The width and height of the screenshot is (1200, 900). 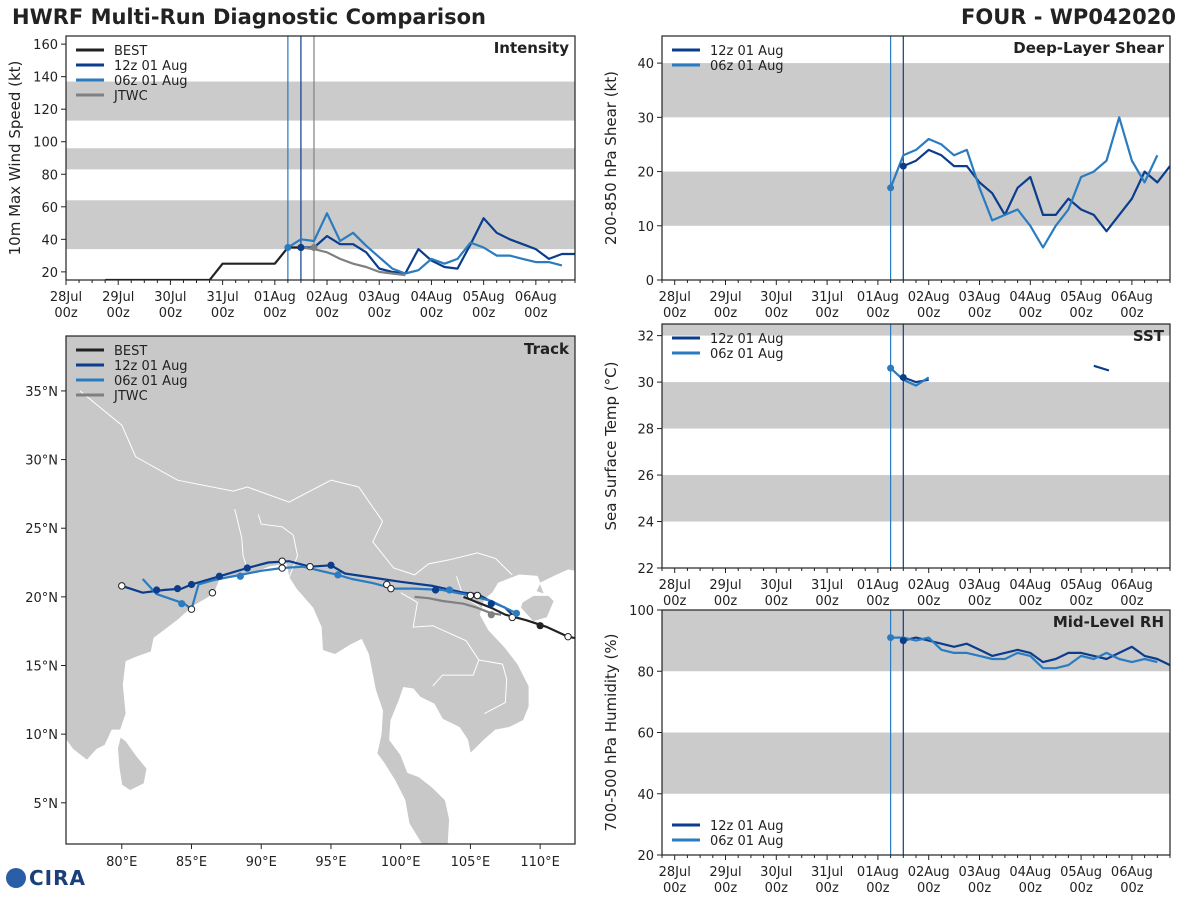 What do you see at coordinates (484, 297) in the screenshot?
I see `intensity-xtick-label-date: 05Aug` at bounding box center [484, 297].